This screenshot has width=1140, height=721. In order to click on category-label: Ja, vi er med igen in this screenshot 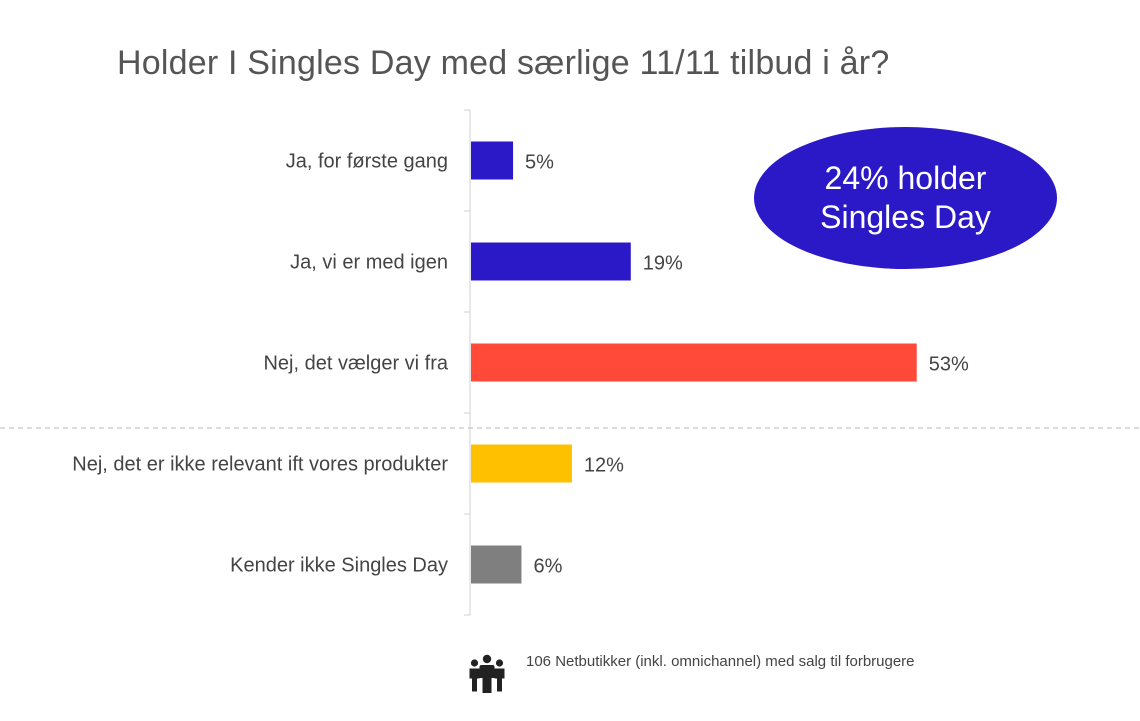, I will do `click(369, 263)`.